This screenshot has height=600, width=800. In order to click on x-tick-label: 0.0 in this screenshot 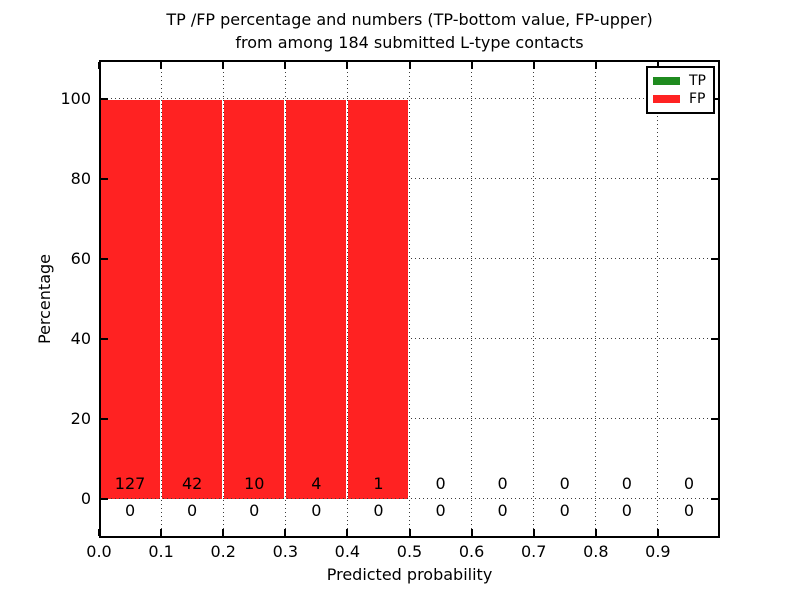, I will do `click(99, 551)`.